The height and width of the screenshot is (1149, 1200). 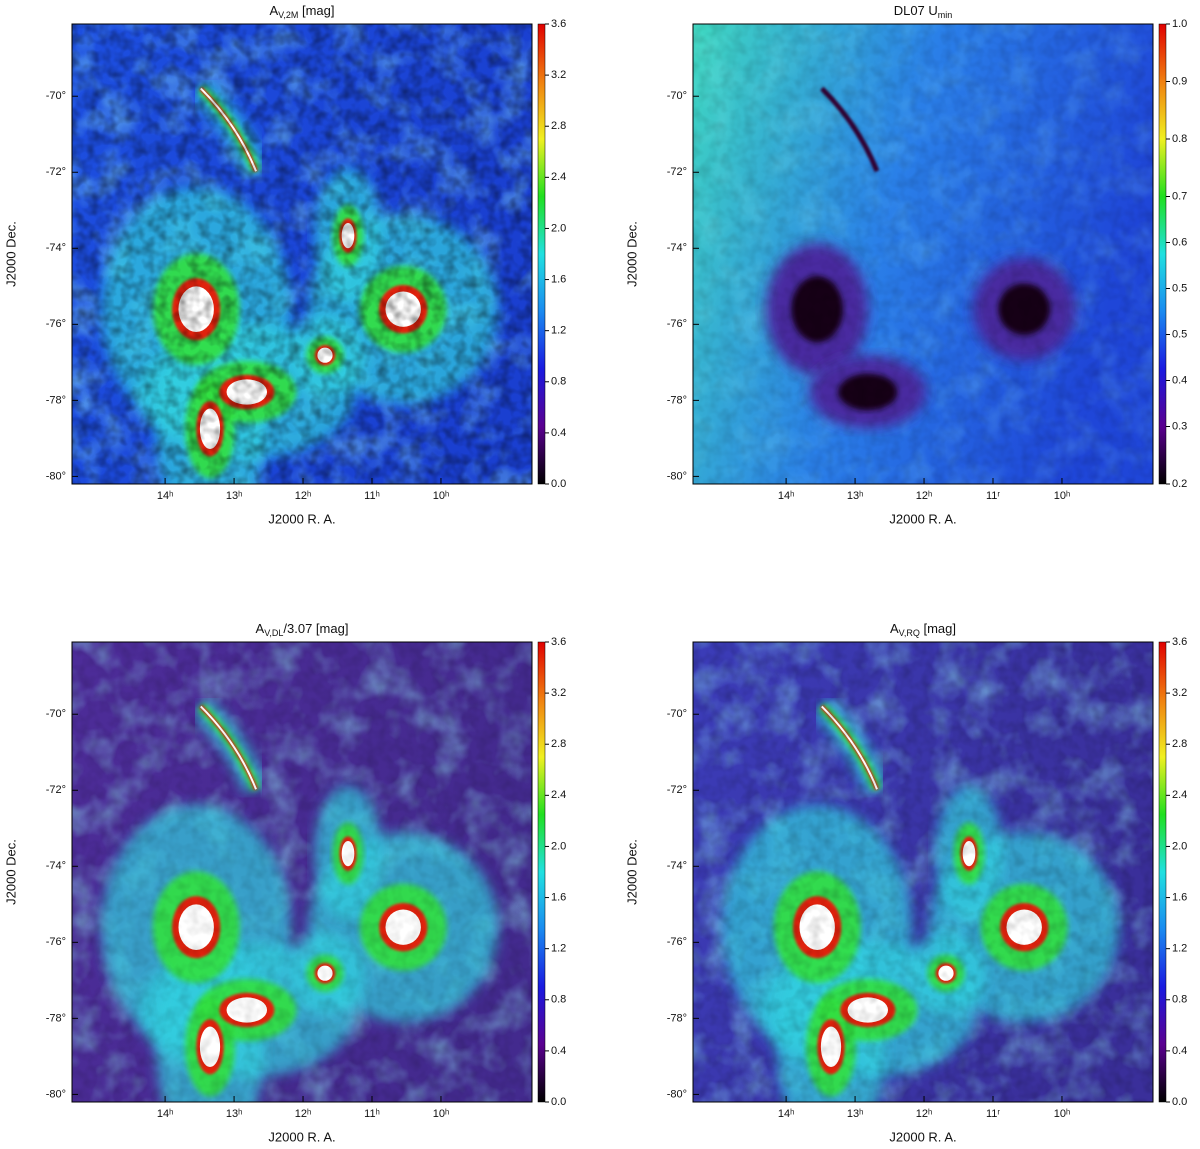 I want to click on colorbar-tick-label: 1.0, so click(x=1179, y=24).